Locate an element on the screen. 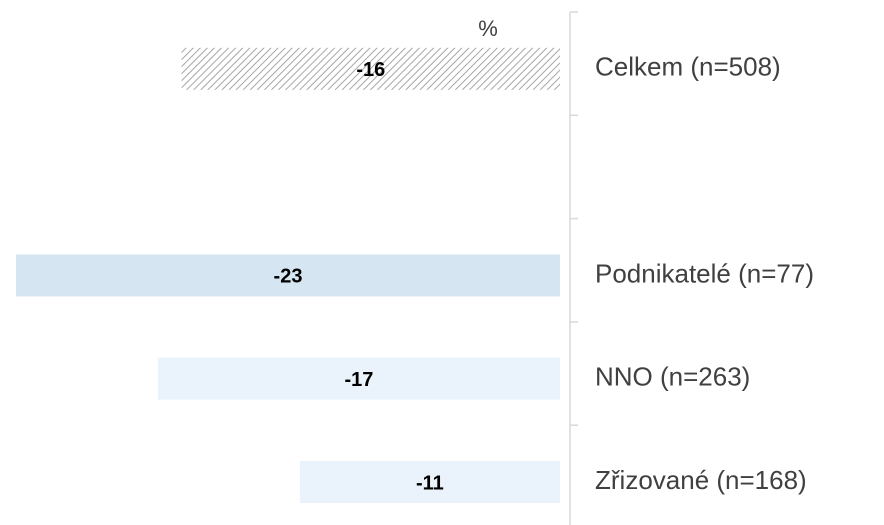 This screenshot has height=525, width=884. value-label: -17 is located at coordinates (359, 380).